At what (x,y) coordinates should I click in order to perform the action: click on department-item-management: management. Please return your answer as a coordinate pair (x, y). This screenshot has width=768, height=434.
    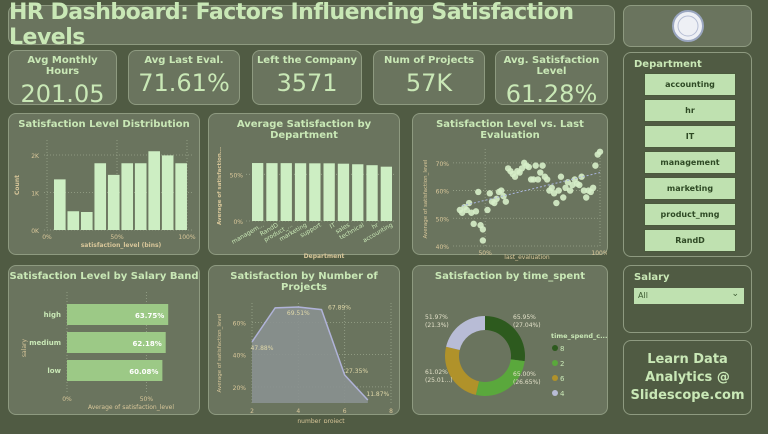
    Looking at the image, I should click on (690, 162).